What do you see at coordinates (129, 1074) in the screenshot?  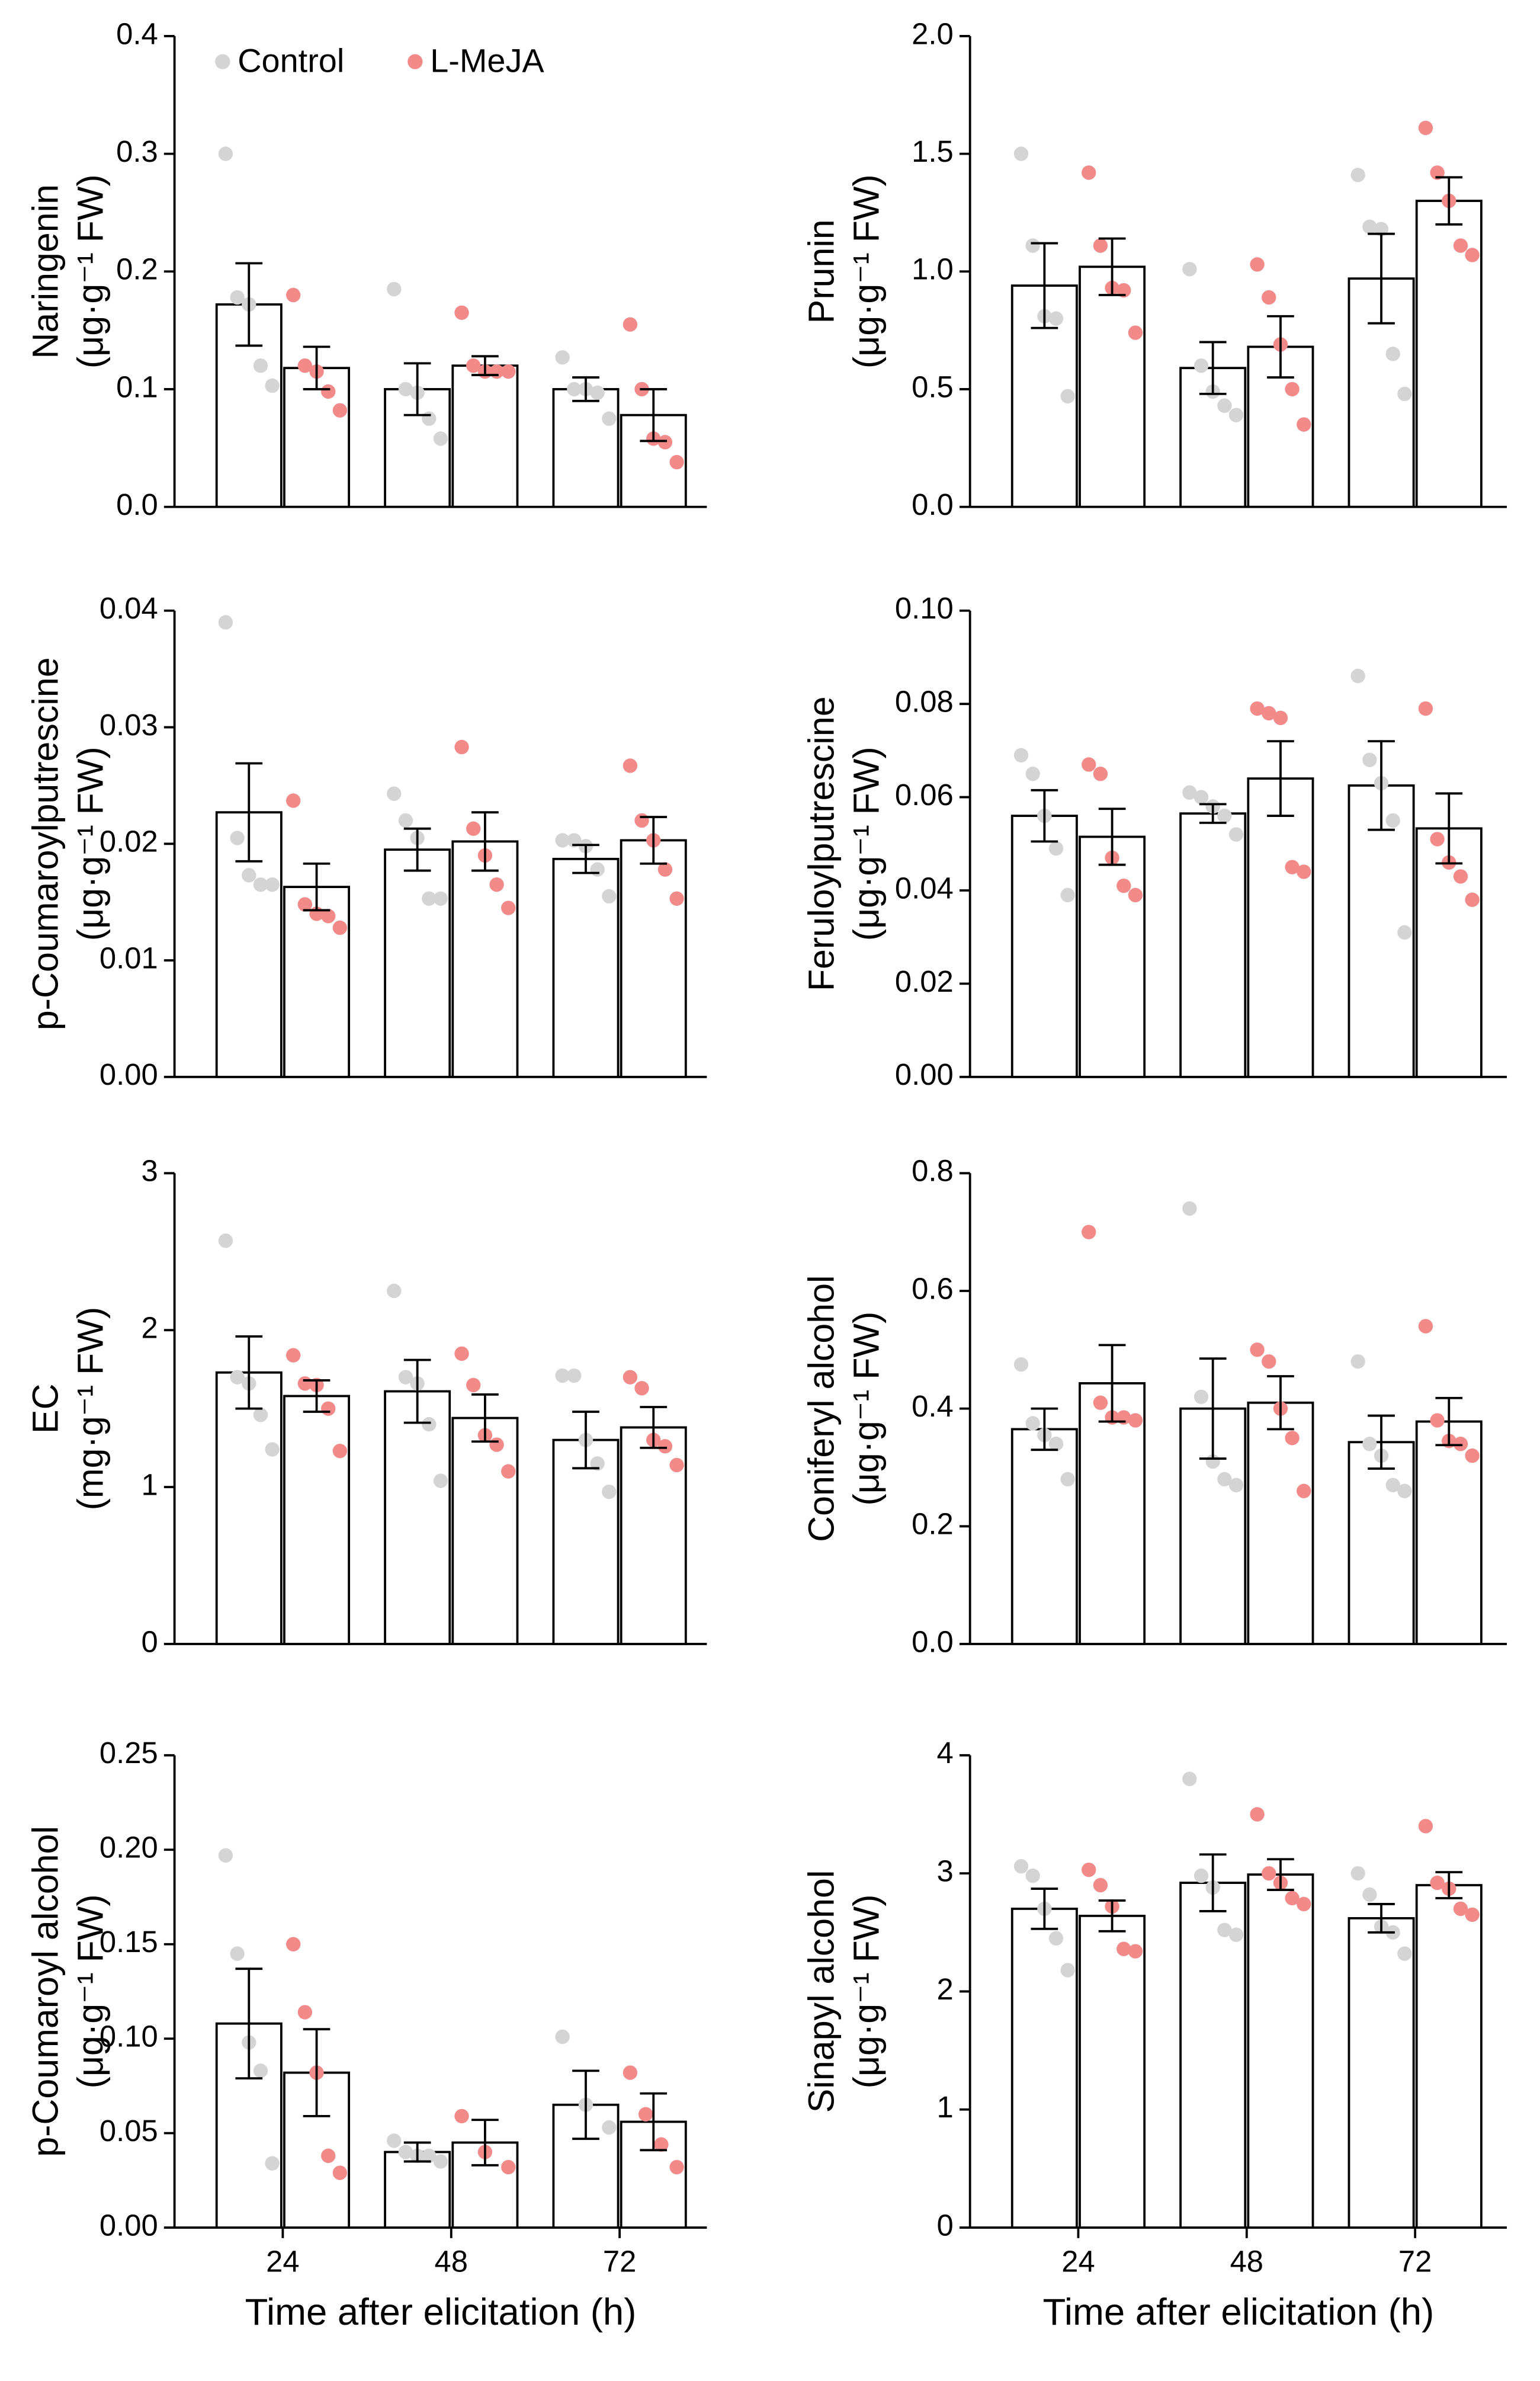 I see `y-tick-label: 0.00` at bounding box center [129, 1074].